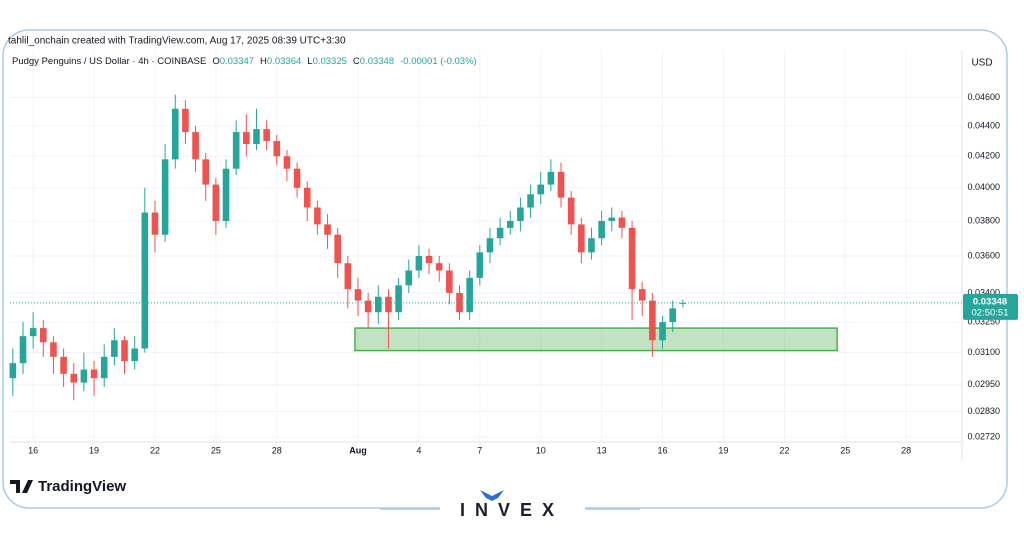 The image size is (1024, 543). Describe the element at coordinates (990, 306) in the screenshot. I see `price-tag` at that location.